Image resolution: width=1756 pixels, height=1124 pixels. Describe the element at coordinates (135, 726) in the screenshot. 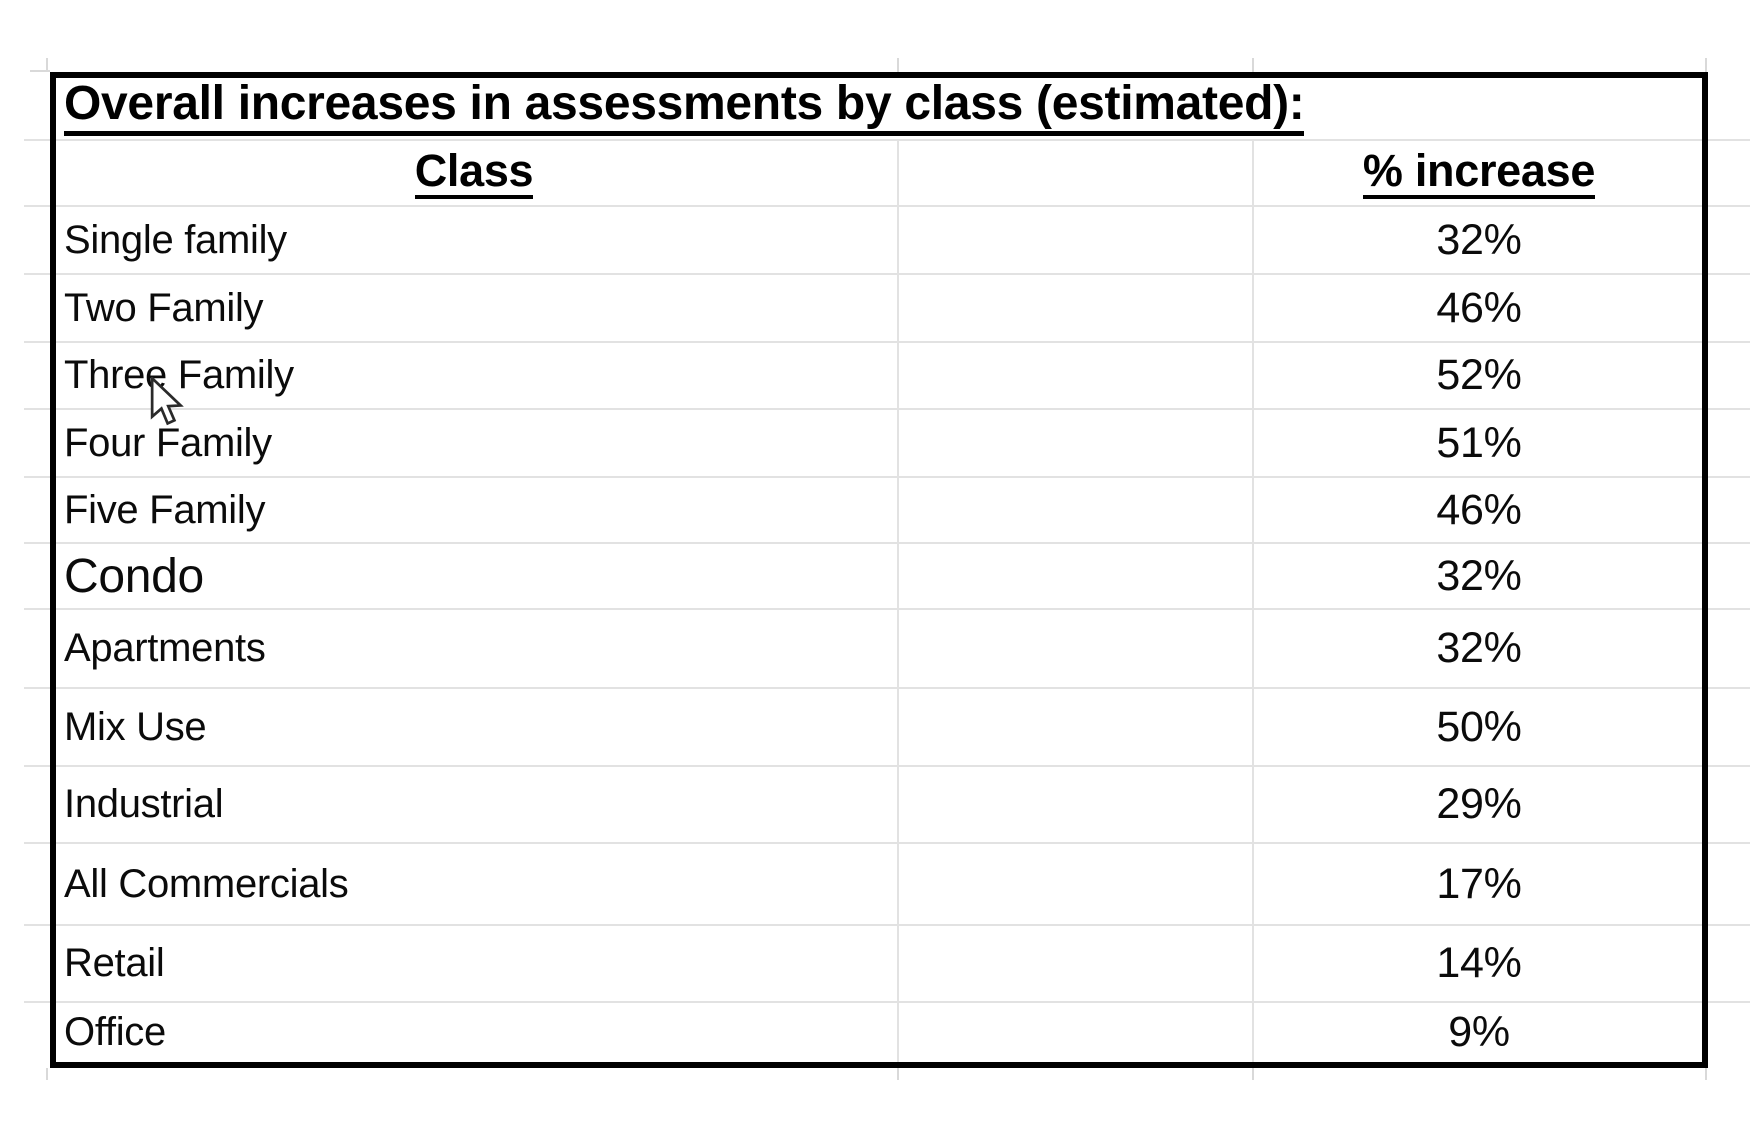

I see `class-cell: Mix Use` at that location.